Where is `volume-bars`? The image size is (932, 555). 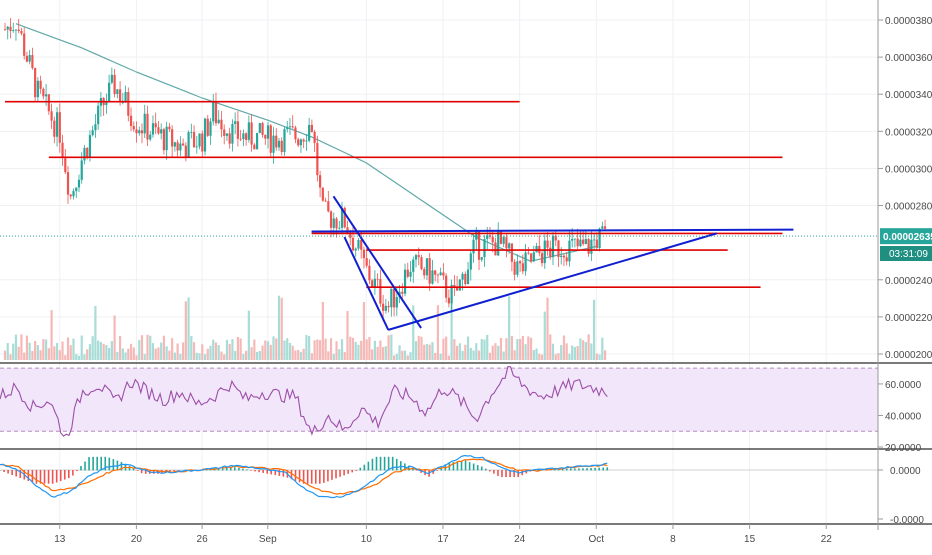 volume-bars is located at coordinates (305, 327).